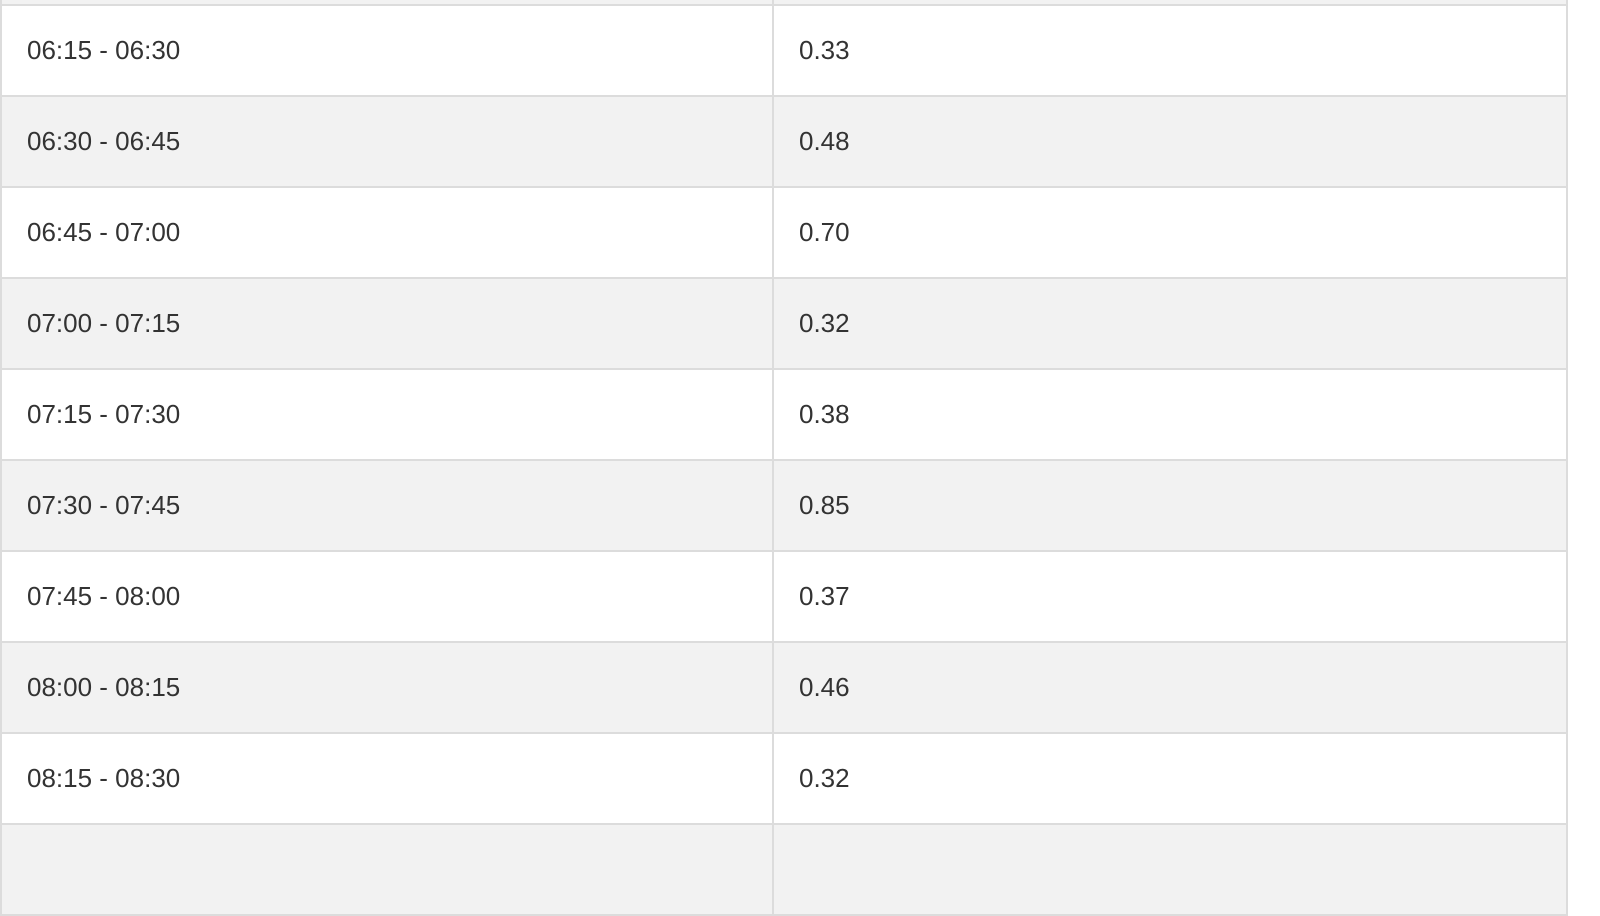  What do you see at coordinates (1170, 414) in the screenshot?
I see `value-cell: 0.38` at bounding box center [1170, 414].